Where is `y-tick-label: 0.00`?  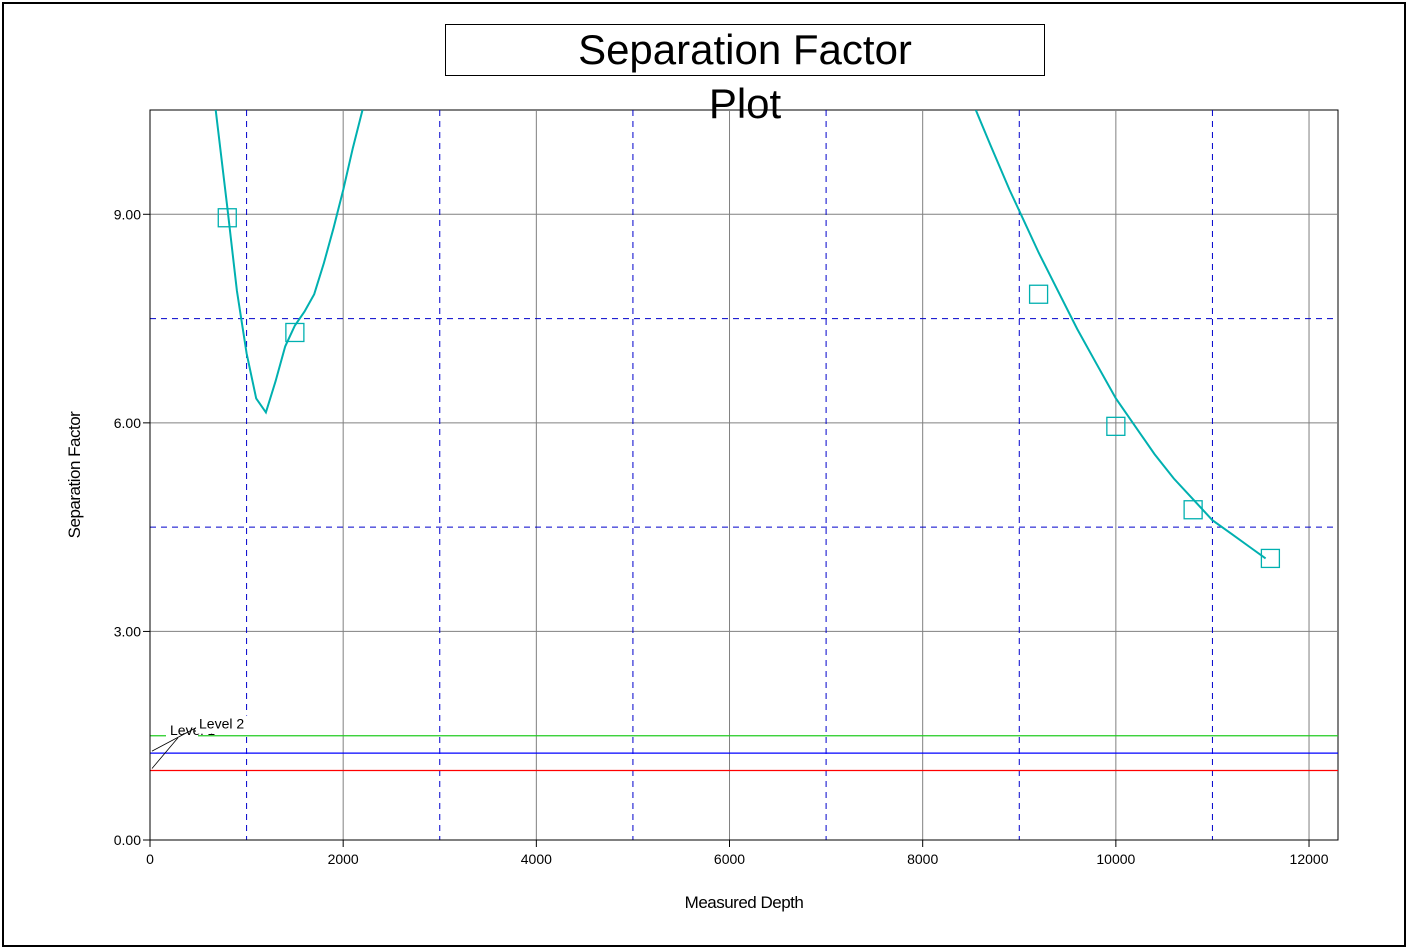 y-tick-label: 0.00 is located at coordinates (127, 840).